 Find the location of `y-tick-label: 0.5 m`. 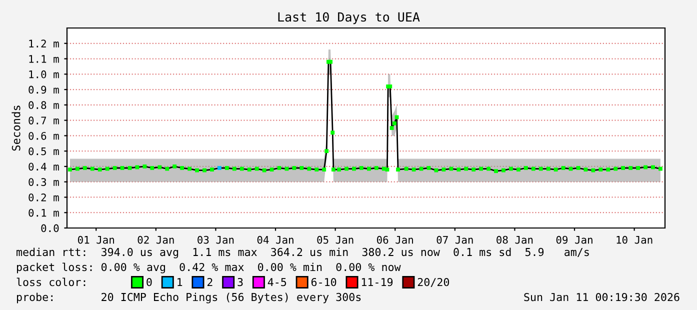

y-tick-label: 0.5 m is located at coordinates (43, 151).